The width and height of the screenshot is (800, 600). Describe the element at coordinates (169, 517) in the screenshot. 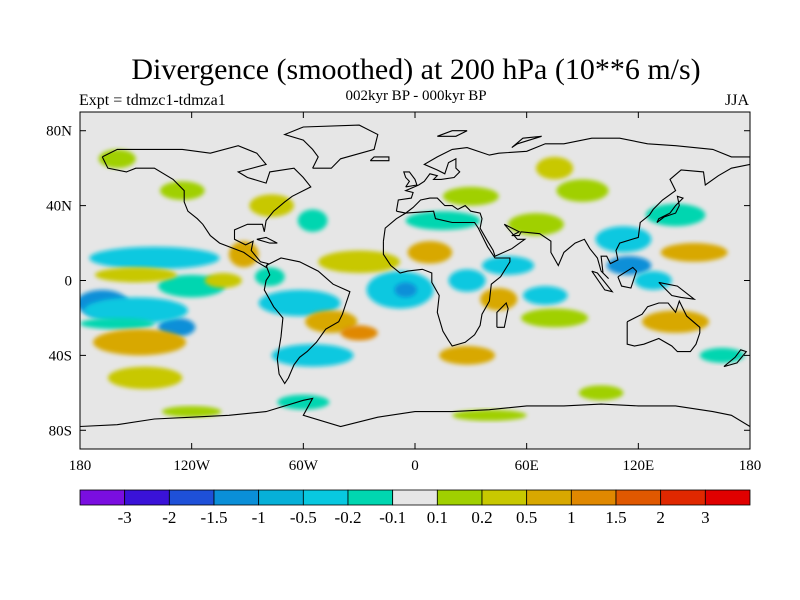

I see `colorbar-label: -2` at that location.